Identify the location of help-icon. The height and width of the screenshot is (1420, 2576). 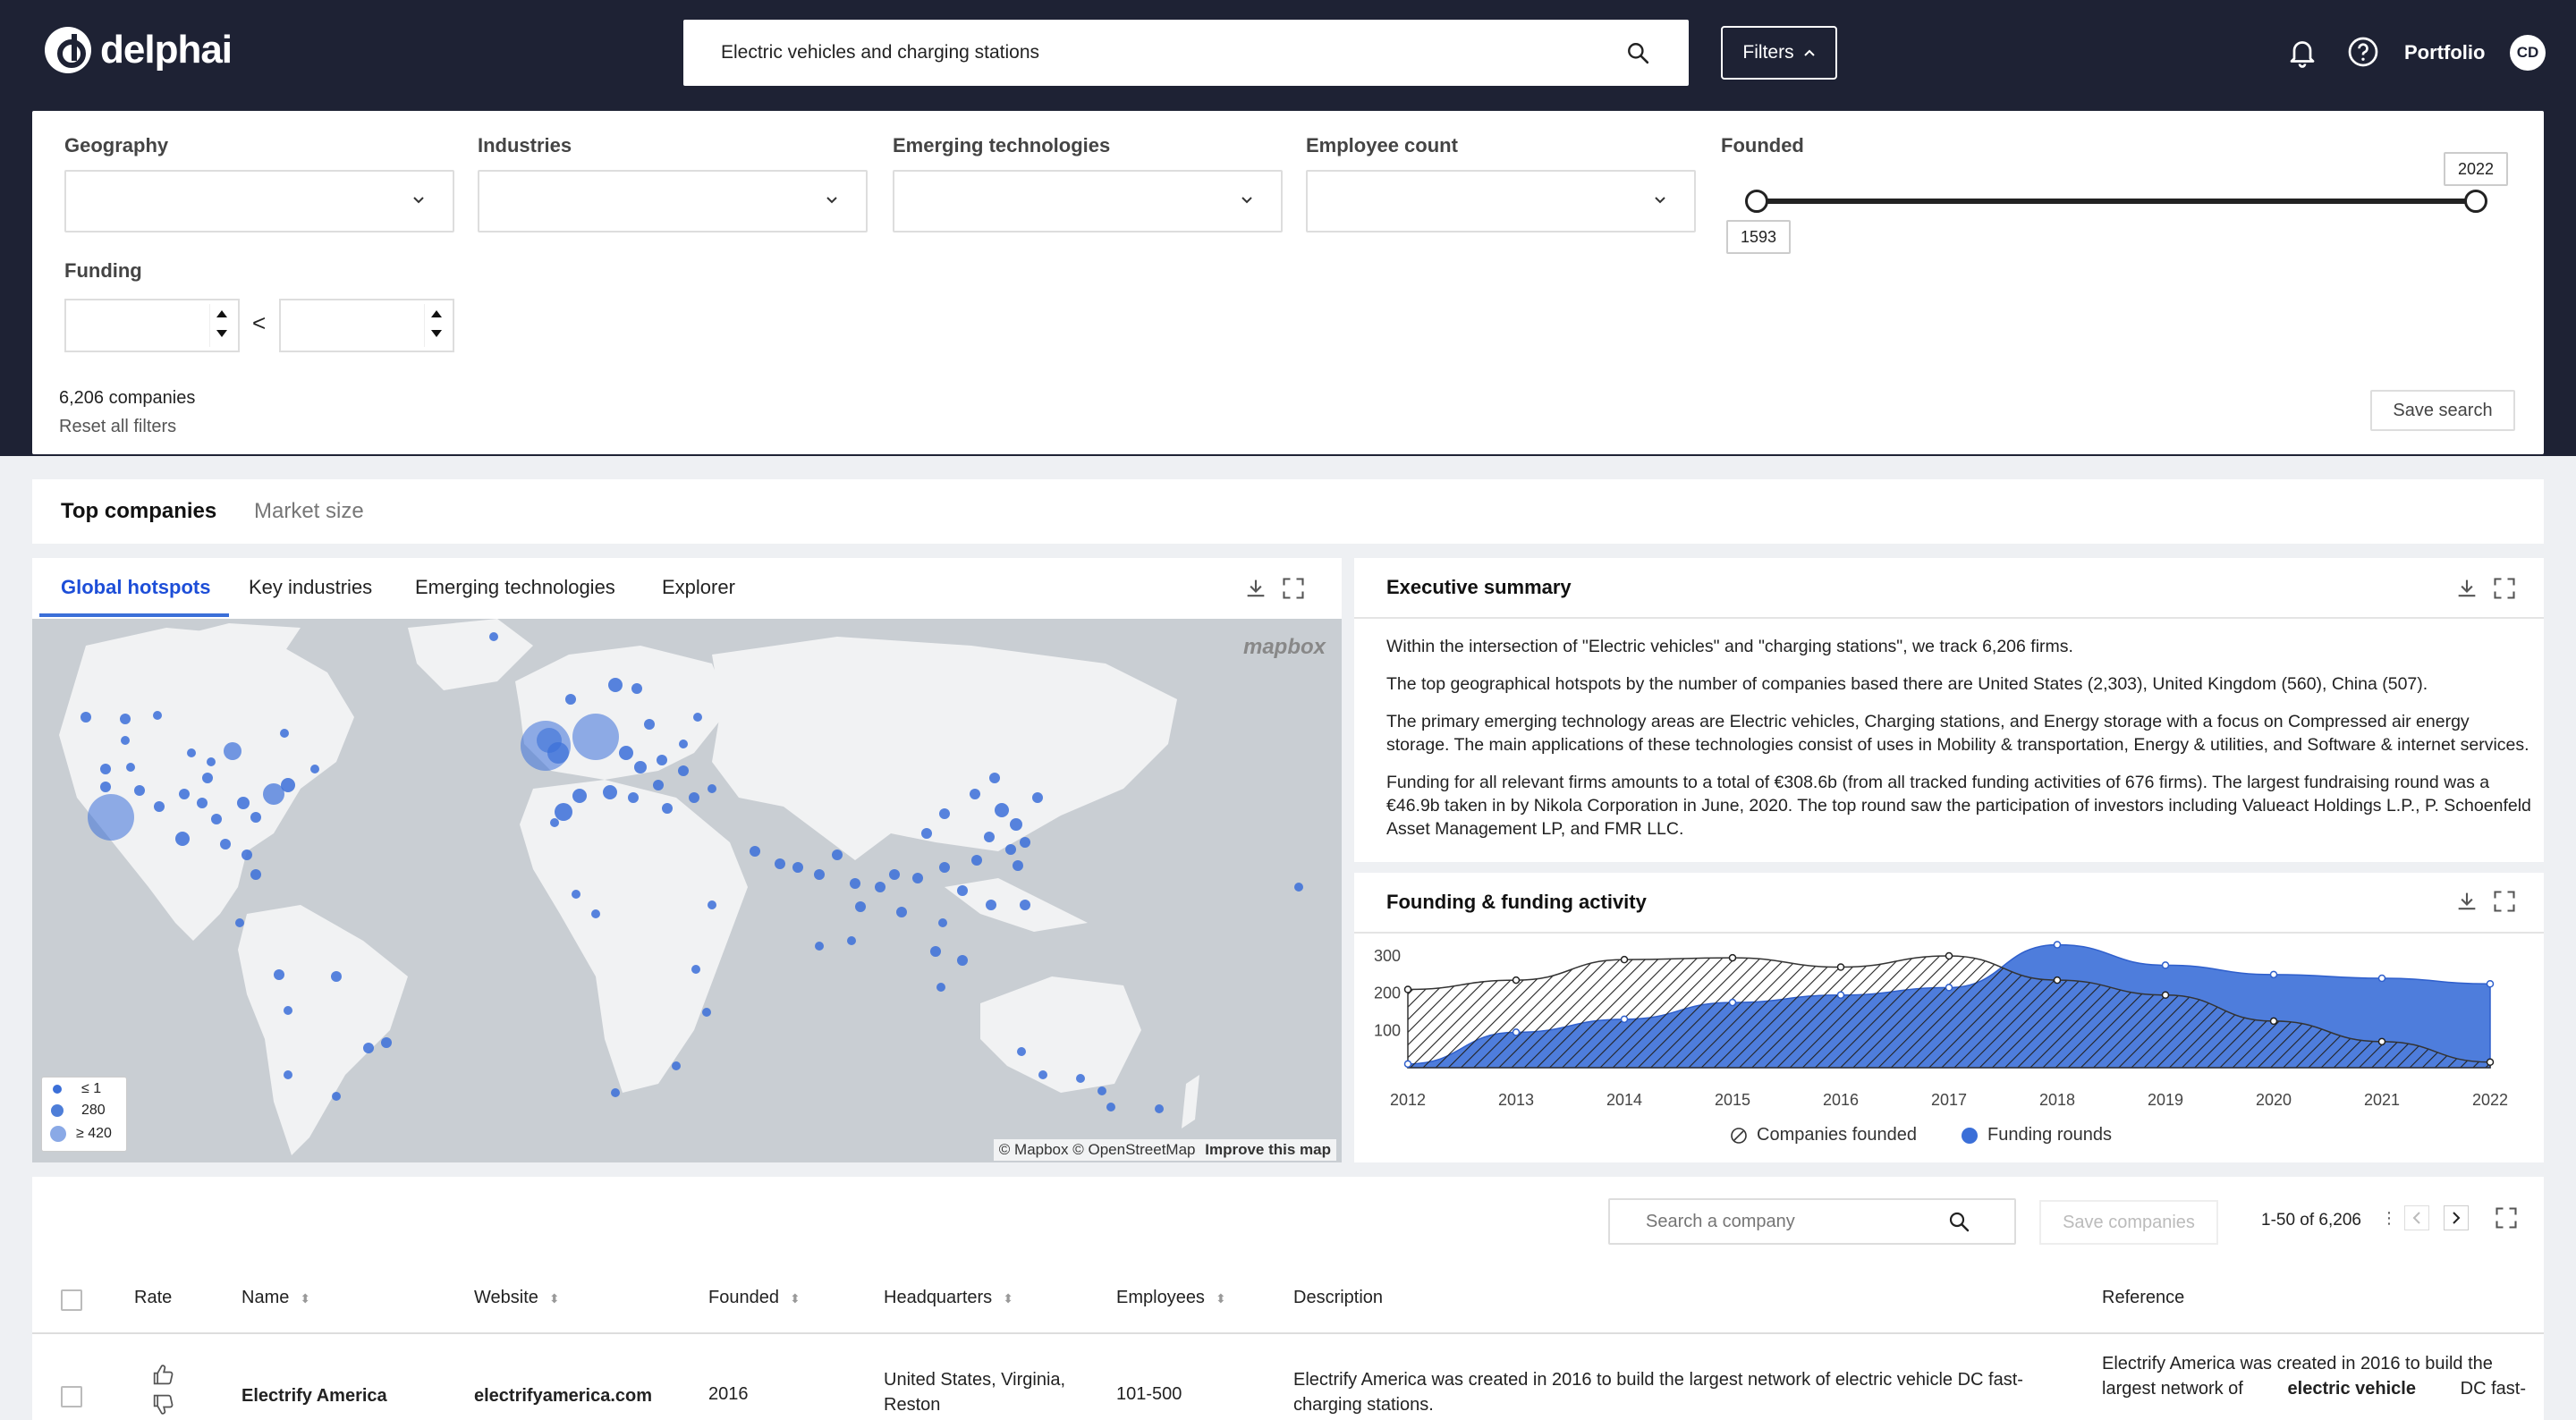
(2363, 52).